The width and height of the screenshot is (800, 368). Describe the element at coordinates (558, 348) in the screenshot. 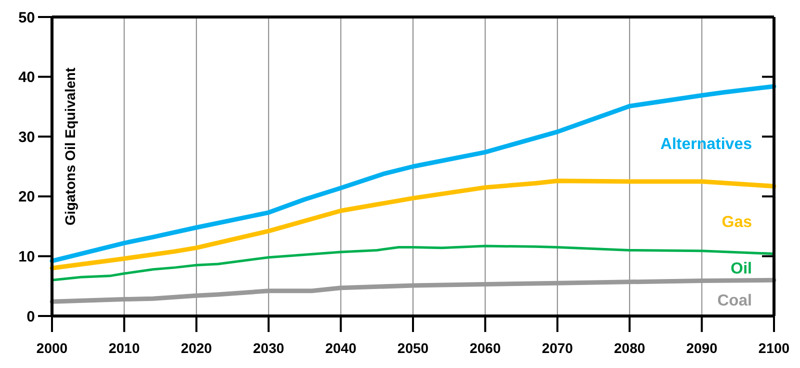

I see `x-tick-label: 2070` at that location.